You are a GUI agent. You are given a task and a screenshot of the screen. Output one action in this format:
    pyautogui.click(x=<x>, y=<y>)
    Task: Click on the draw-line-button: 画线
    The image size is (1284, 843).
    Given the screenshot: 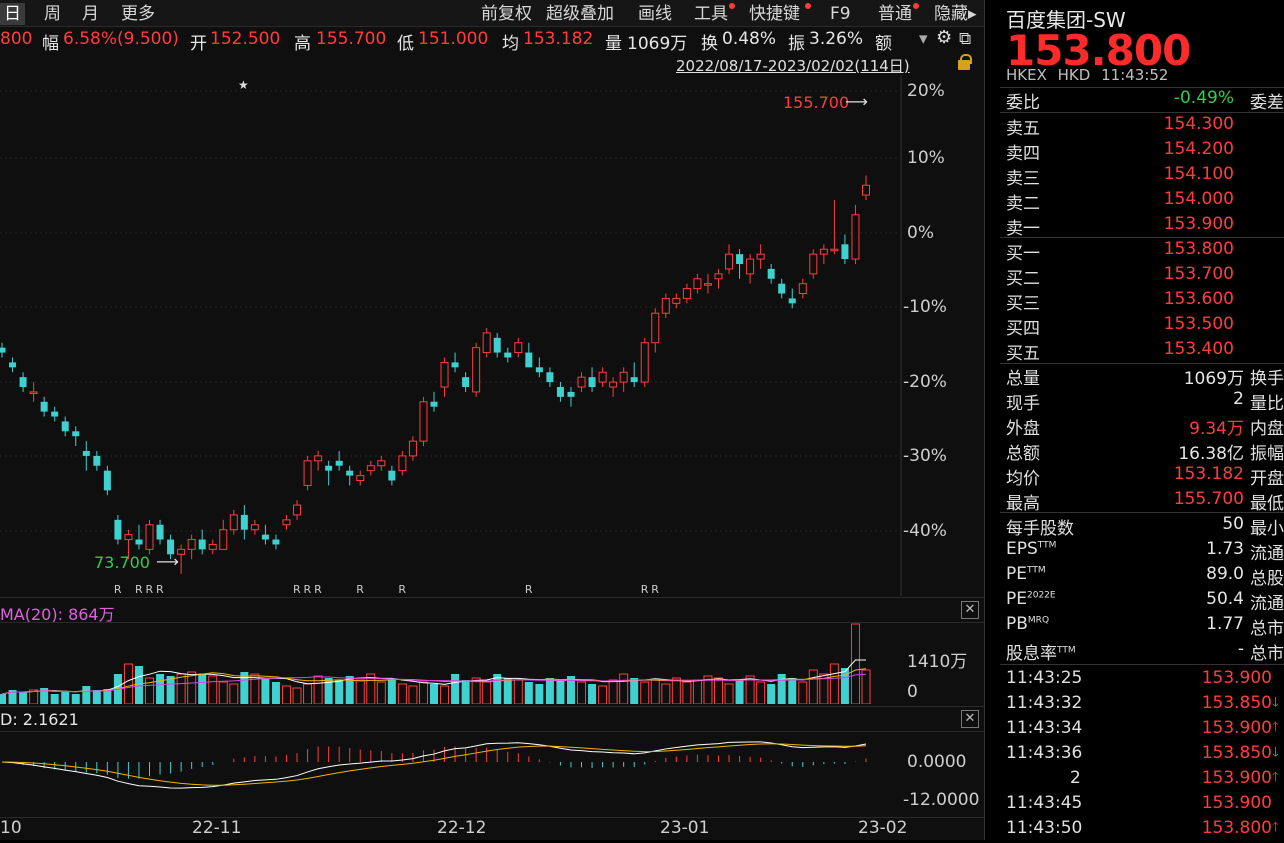 What is the action you would take?
    pyautogui.click(x=655, y=14)
    